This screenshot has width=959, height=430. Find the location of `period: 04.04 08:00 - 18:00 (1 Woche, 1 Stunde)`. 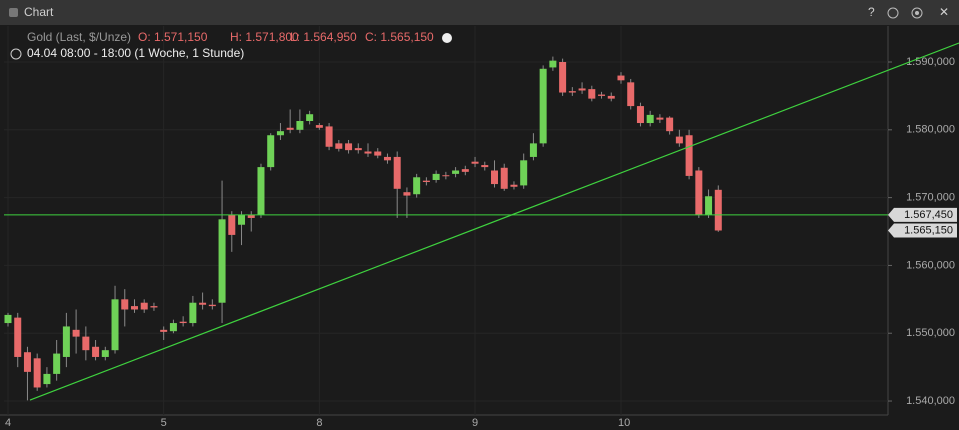

period: 04.04 08:00 - 18:00 (1 Woche, 1 Stunde) is located at coordinates (135, 53).